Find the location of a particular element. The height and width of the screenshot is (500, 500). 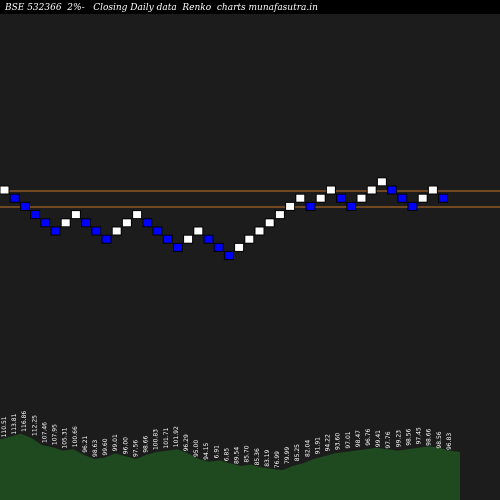

volume-label: 96.29 is located at coordinates (186, 442).